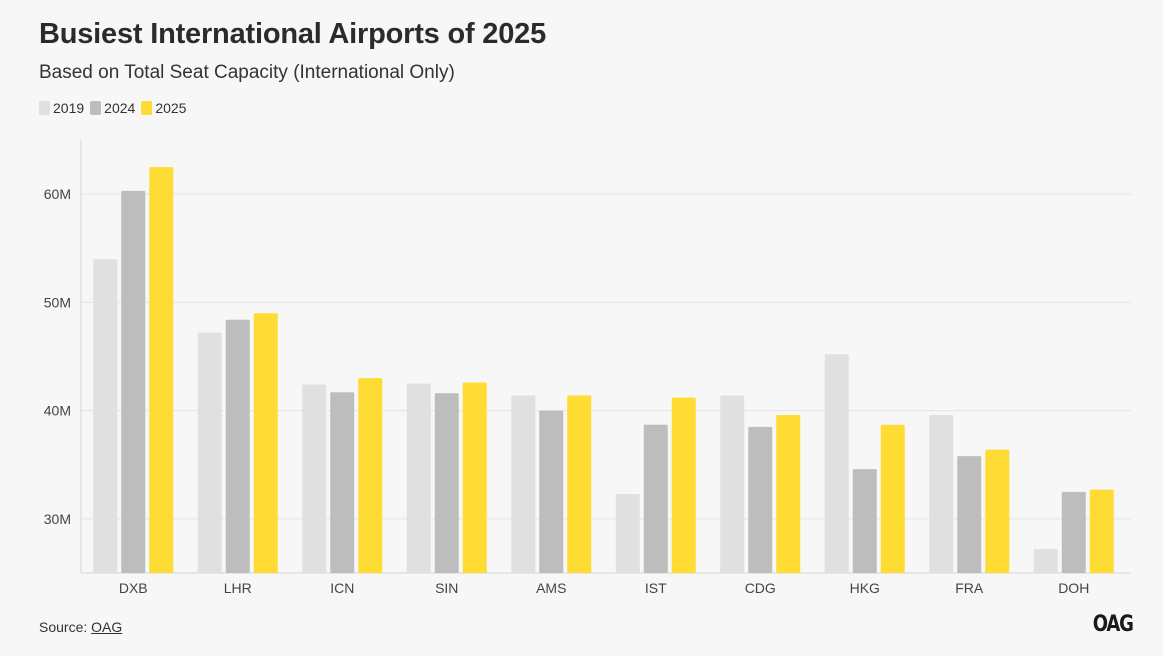  I want to click on legend-swatch-2024, so click(96, 108).